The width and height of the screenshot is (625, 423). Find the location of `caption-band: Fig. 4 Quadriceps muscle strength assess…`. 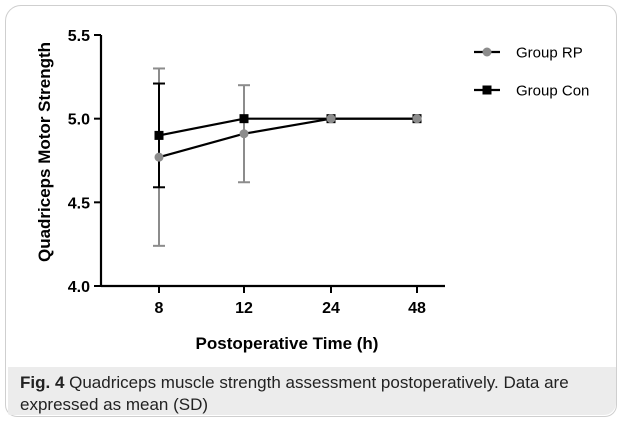

caption-band: Fig. 4 Quadriceps muscle strength assess… is located at coordinates (312, 391).